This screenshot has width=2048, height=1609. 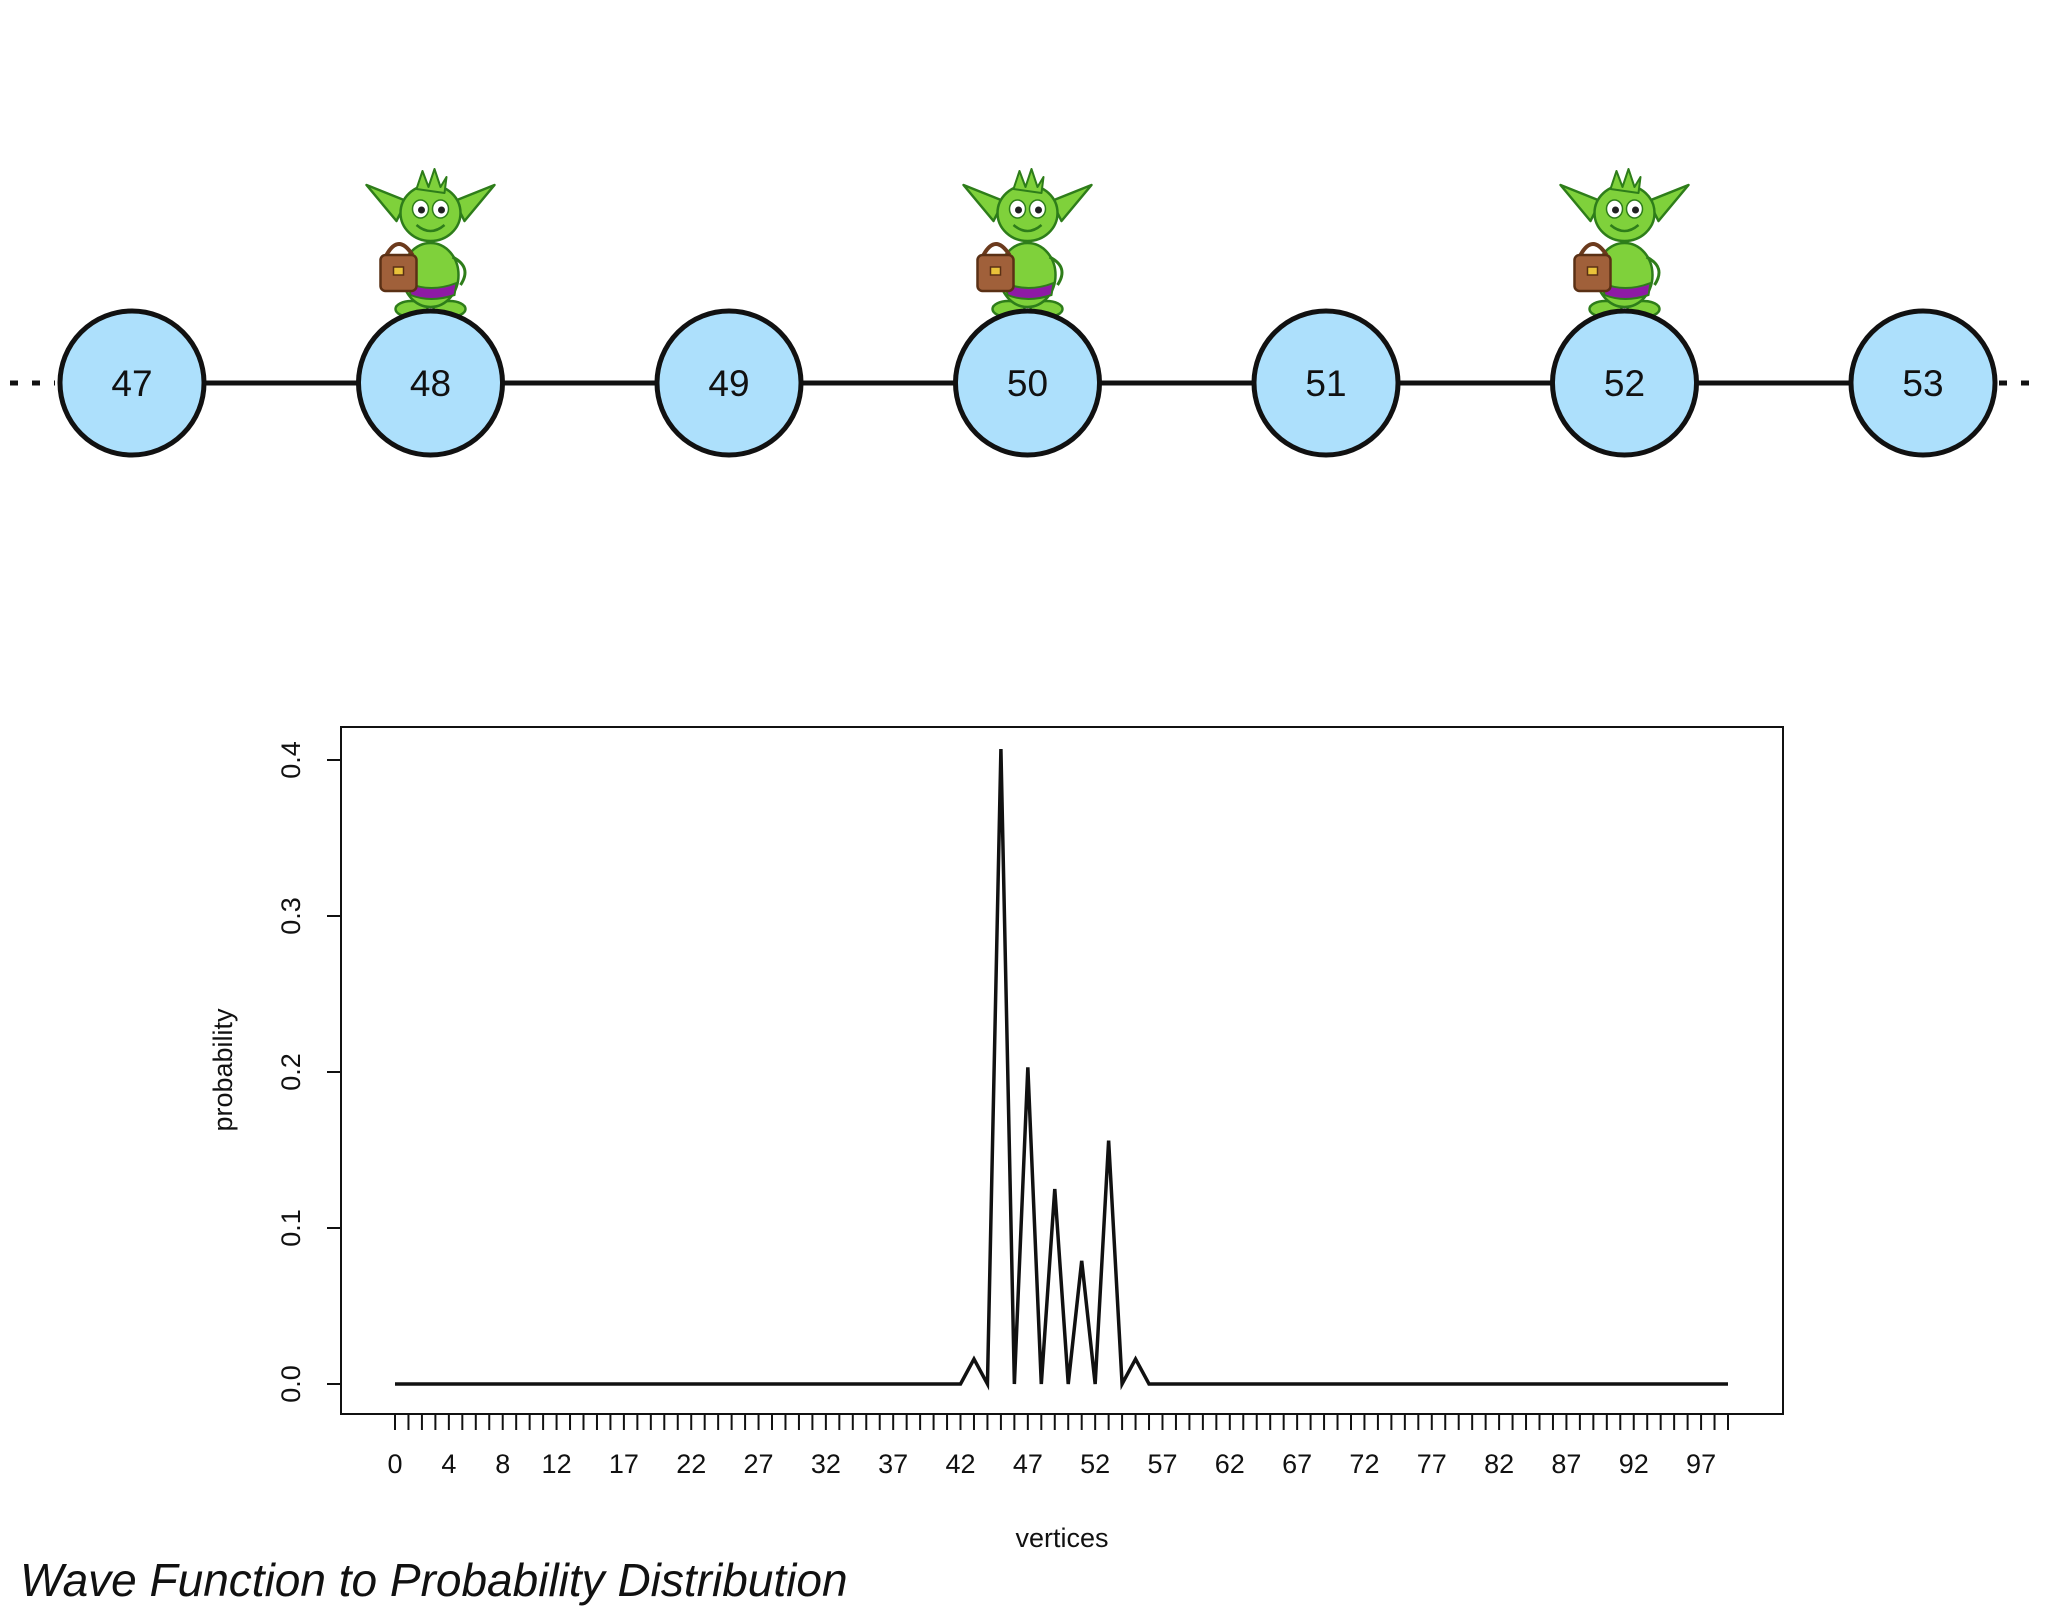 What do you see at coordinates (691, 1464) in the screenshot?
I see `x-tick-label: 22` at bounding box center [691, 1464].